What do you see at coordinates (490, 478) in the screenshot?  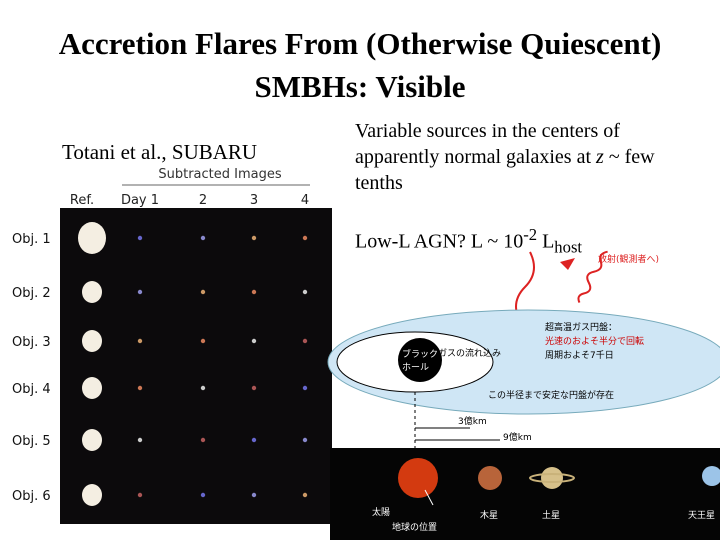 I see `jupiter` at bounding box center [490, 478].